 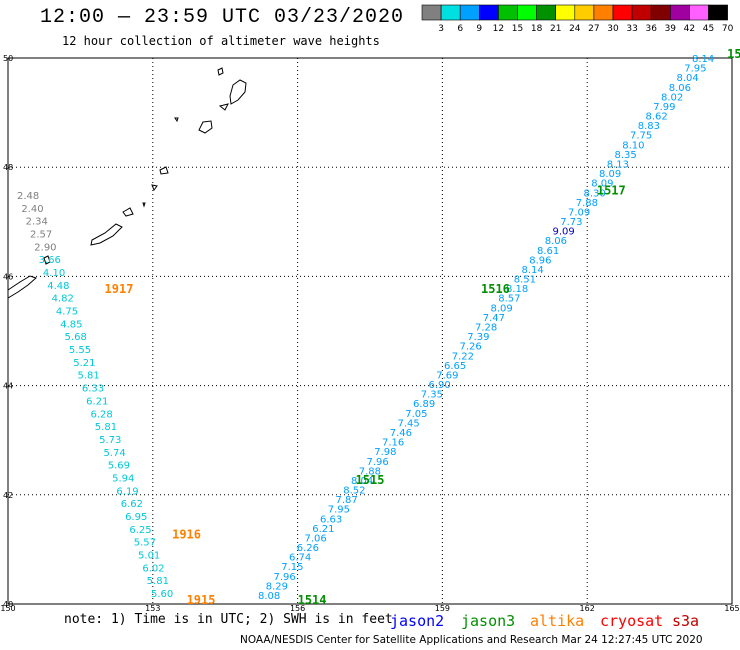 What do you see at coordinates (401, 433) in the screenshot?
I see `wave-height-label: 7.46` at bounding box center [401, 433].